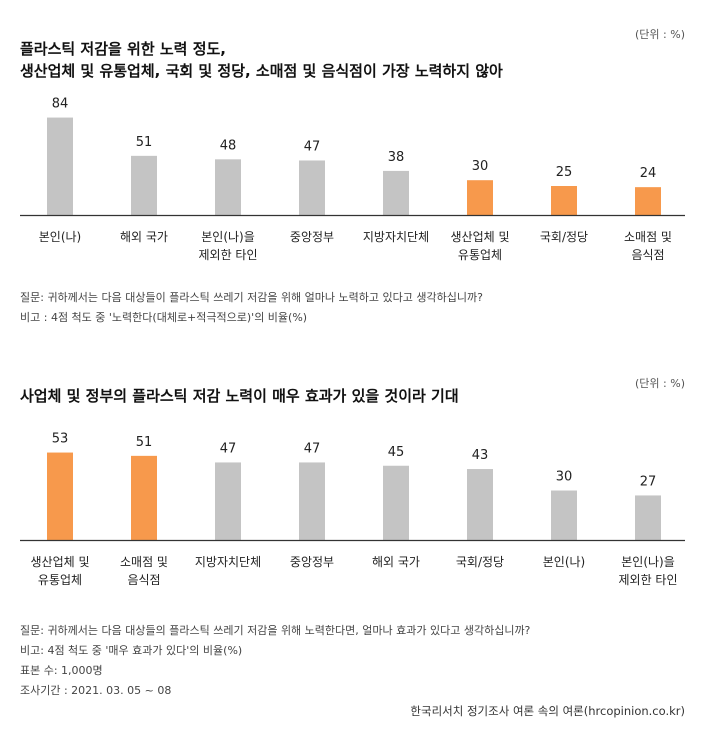 This screenshot has height=732, width=705. Describe the element at coordinates (547, 711) in the screenshot. I see `source-credit: 한국리서치 정기조사 여론 속의 여론(hrcopinion.co.kr)` at that location.